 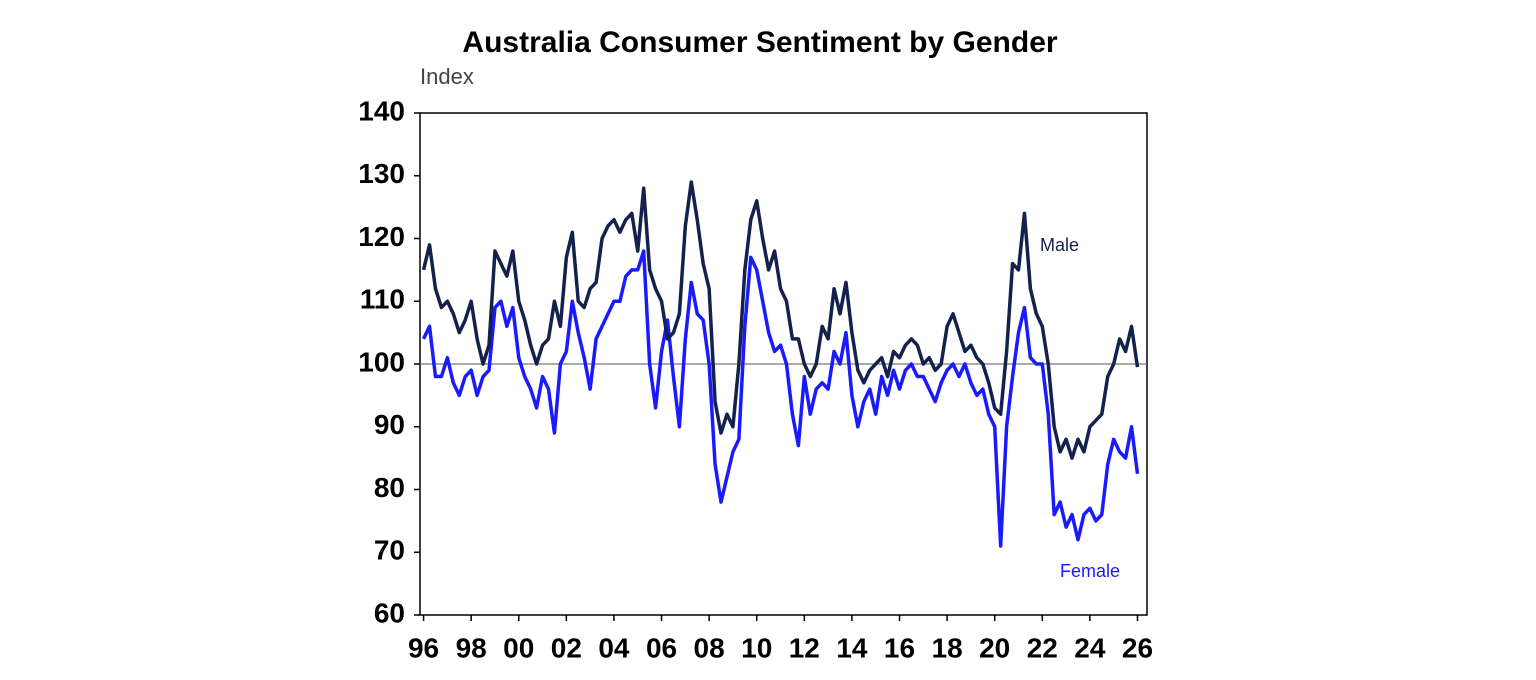 I want to click on y-tick-label: 100, so click(x=381, y=361).